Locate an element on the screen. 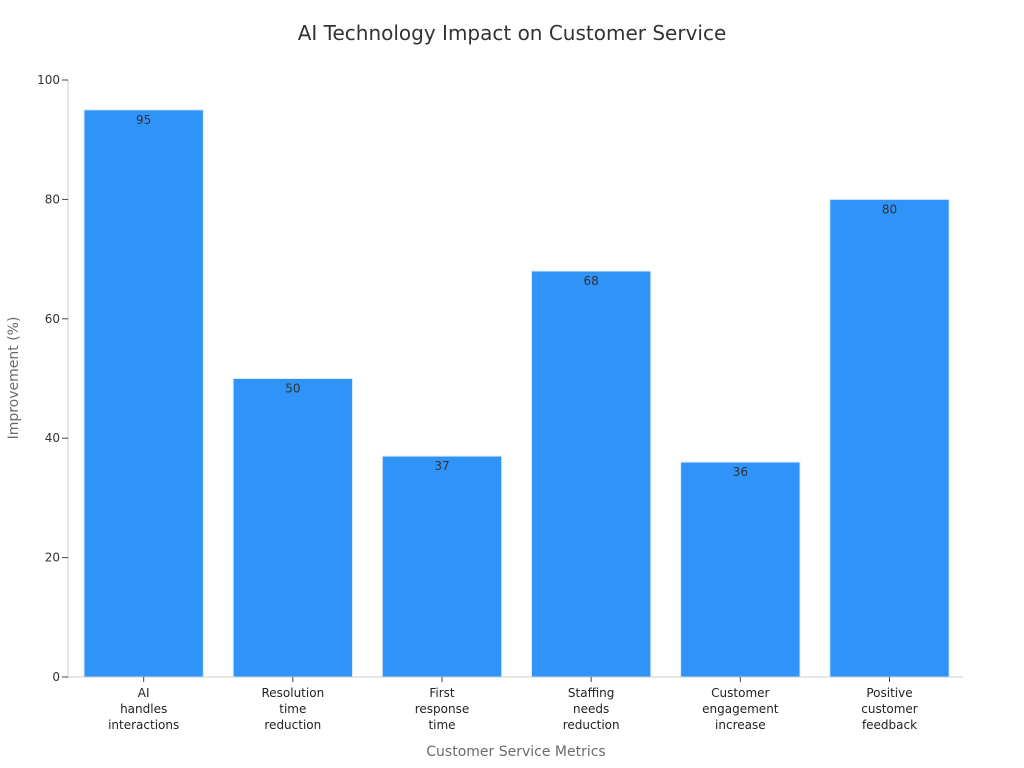 This screenshot has height=768, width=1024. bar-value-label: 36 is located at coordinates (740, 472).